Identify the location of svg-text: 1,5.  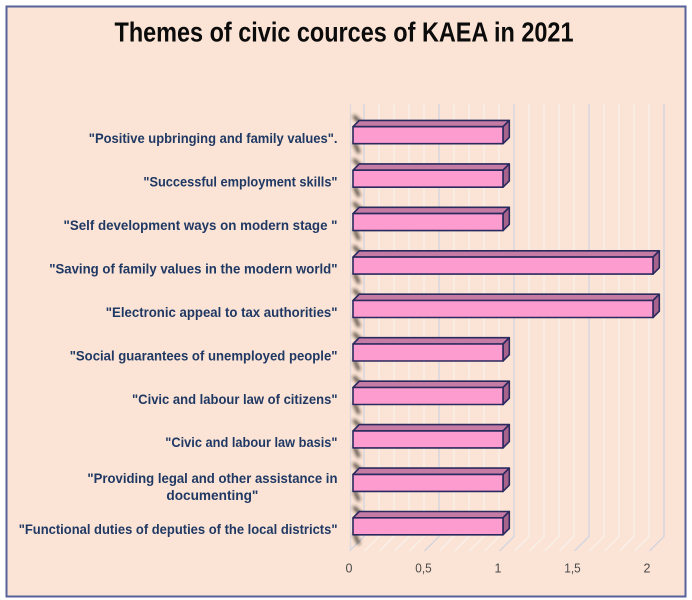
(572, 569).